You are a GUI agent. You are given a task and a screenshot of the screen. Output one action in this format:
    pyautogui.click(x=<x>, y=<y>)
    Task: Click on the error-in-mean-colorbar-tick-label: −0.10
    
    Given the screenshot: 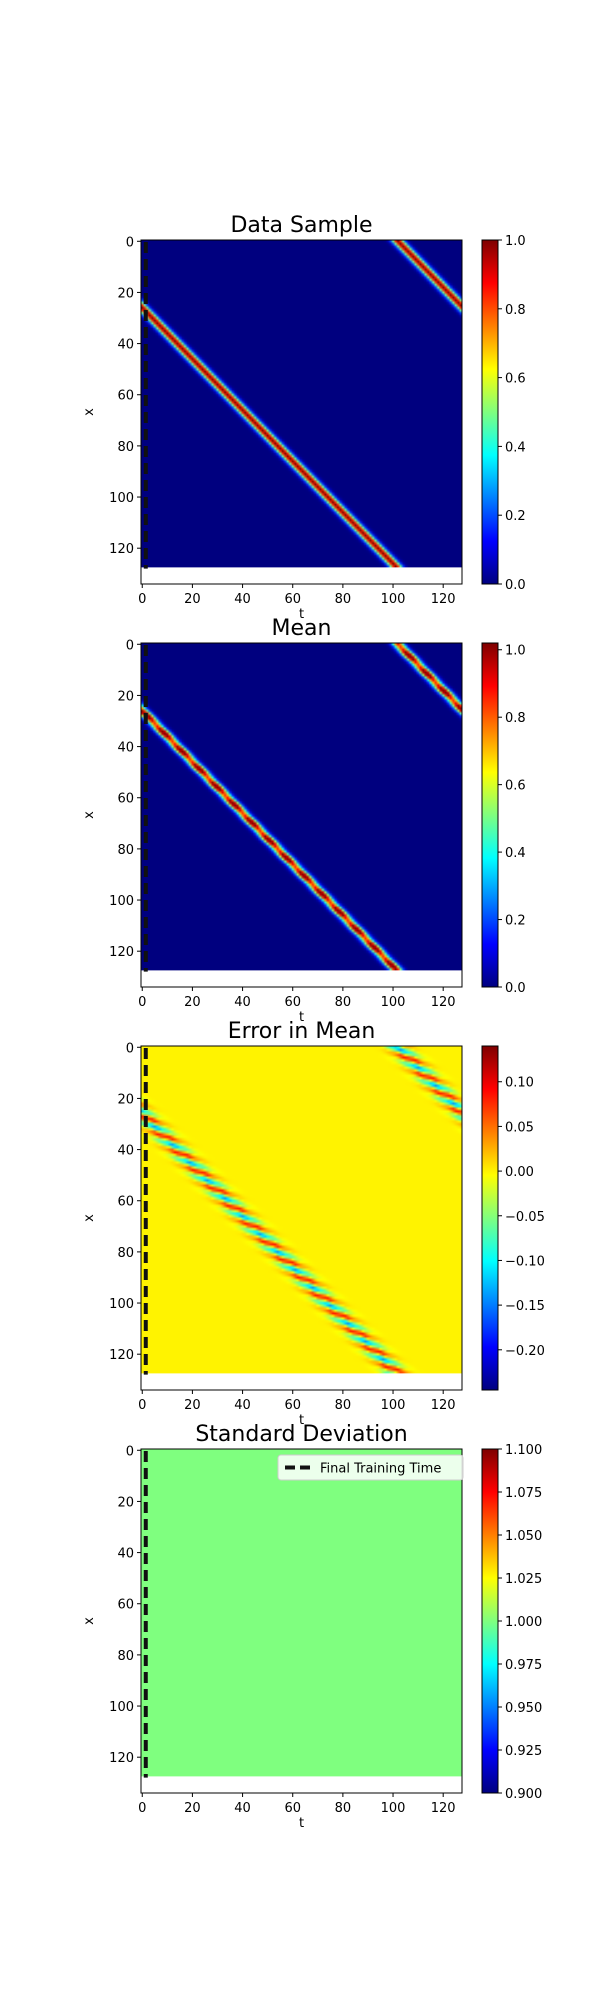 What is the action you would take?
    pyautogui.click(x=525, y=1261)
    